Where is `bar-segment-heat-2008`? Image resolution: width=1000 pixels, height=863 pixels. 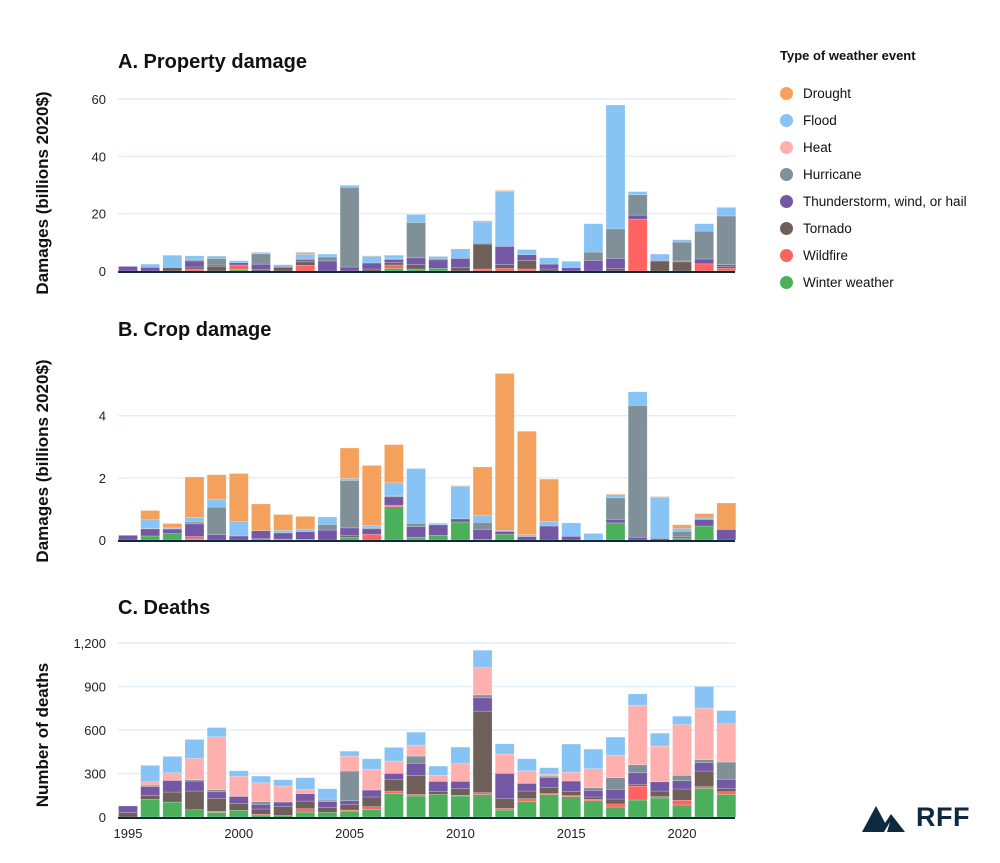
bar-segment-heat-2008 is located at coordinates (416, 750).